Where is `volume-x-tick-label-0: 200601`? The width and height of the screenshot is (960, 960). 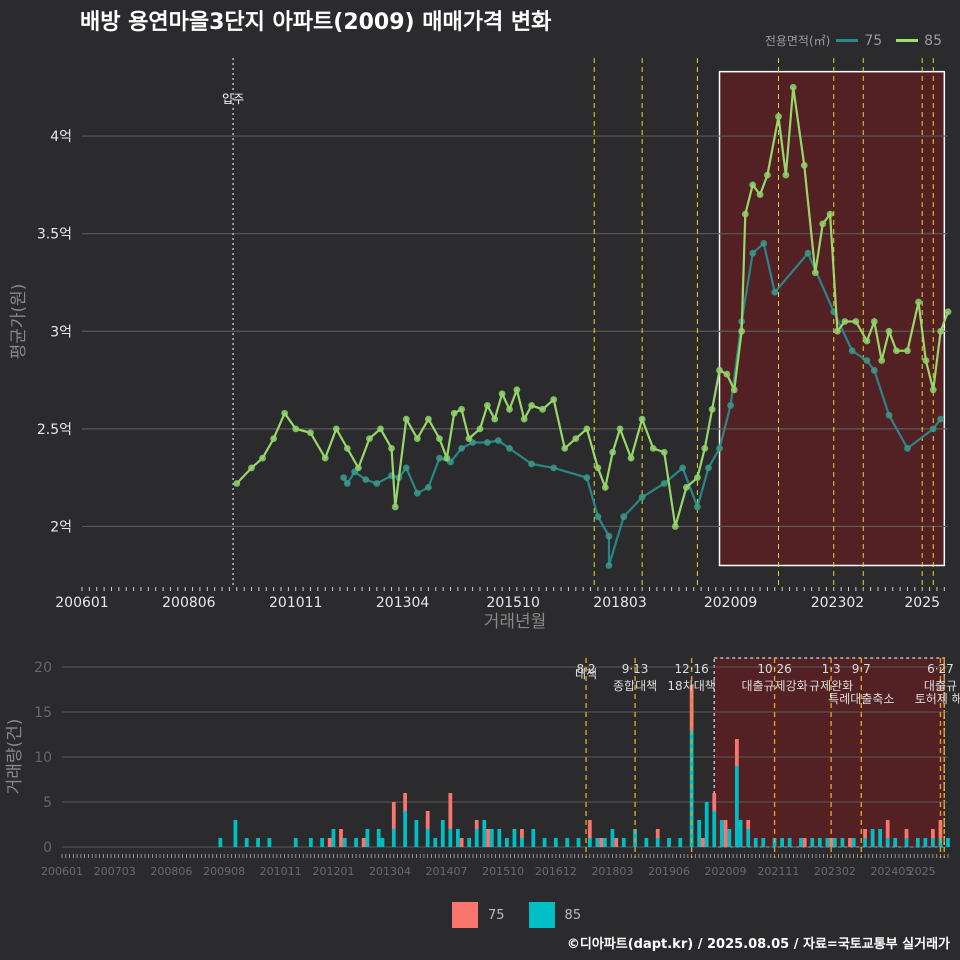
volume-x-tick-label-0: 200601 is located at coordinates (62, 871).